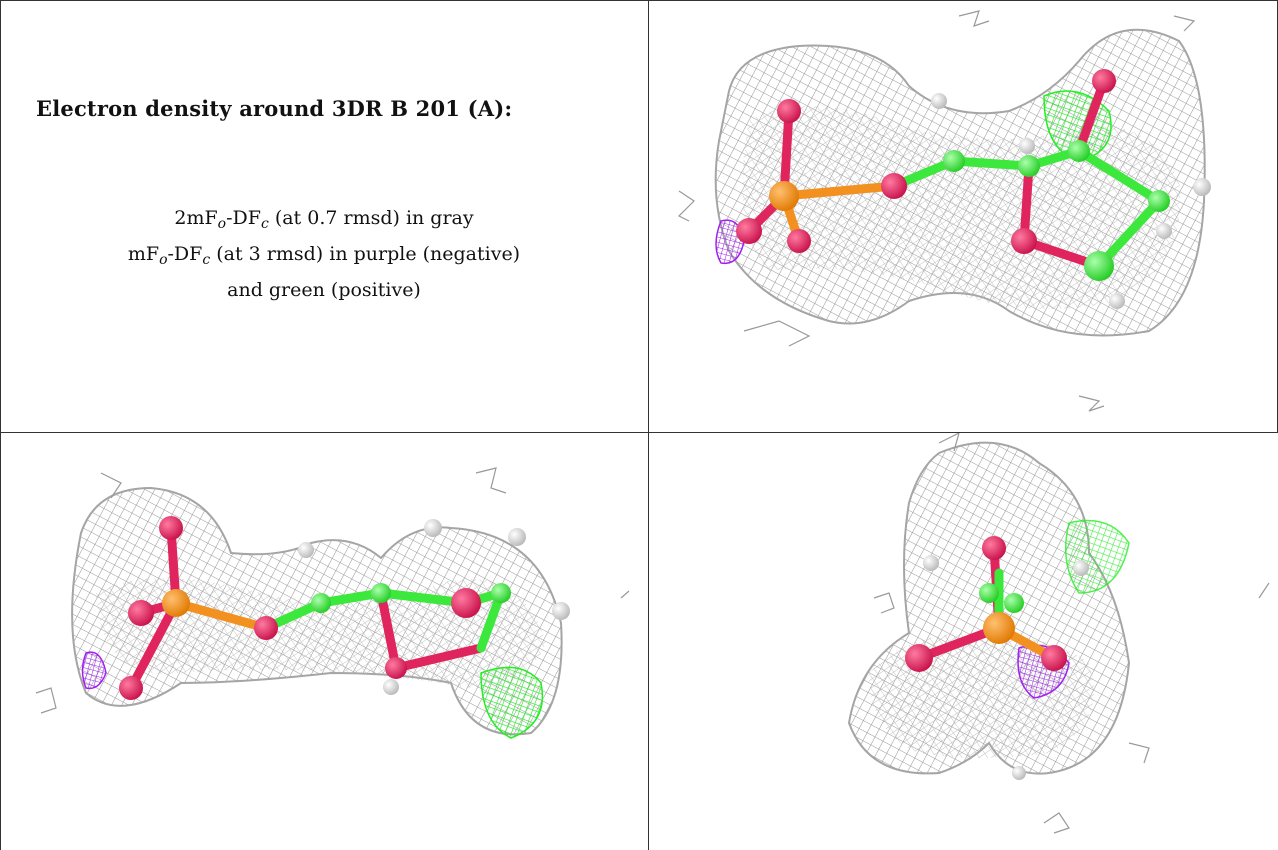  Describe the element at coordinates (648, 425) in the screenshot. I see `table-border-center` at that location.